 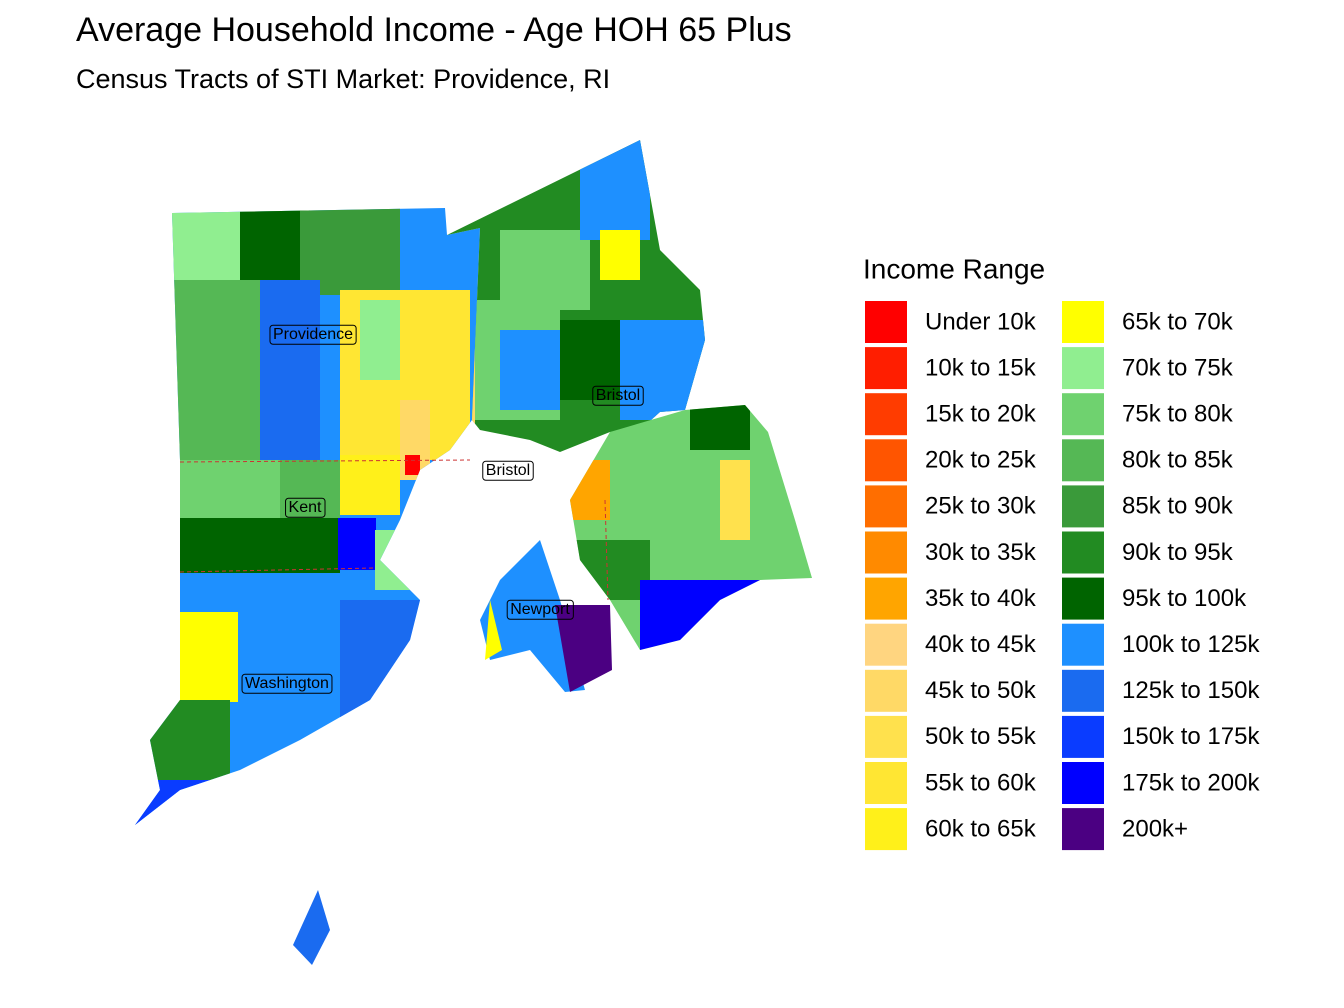 I want to click on legend-label: 200k+, so click(x=1155, y=828).